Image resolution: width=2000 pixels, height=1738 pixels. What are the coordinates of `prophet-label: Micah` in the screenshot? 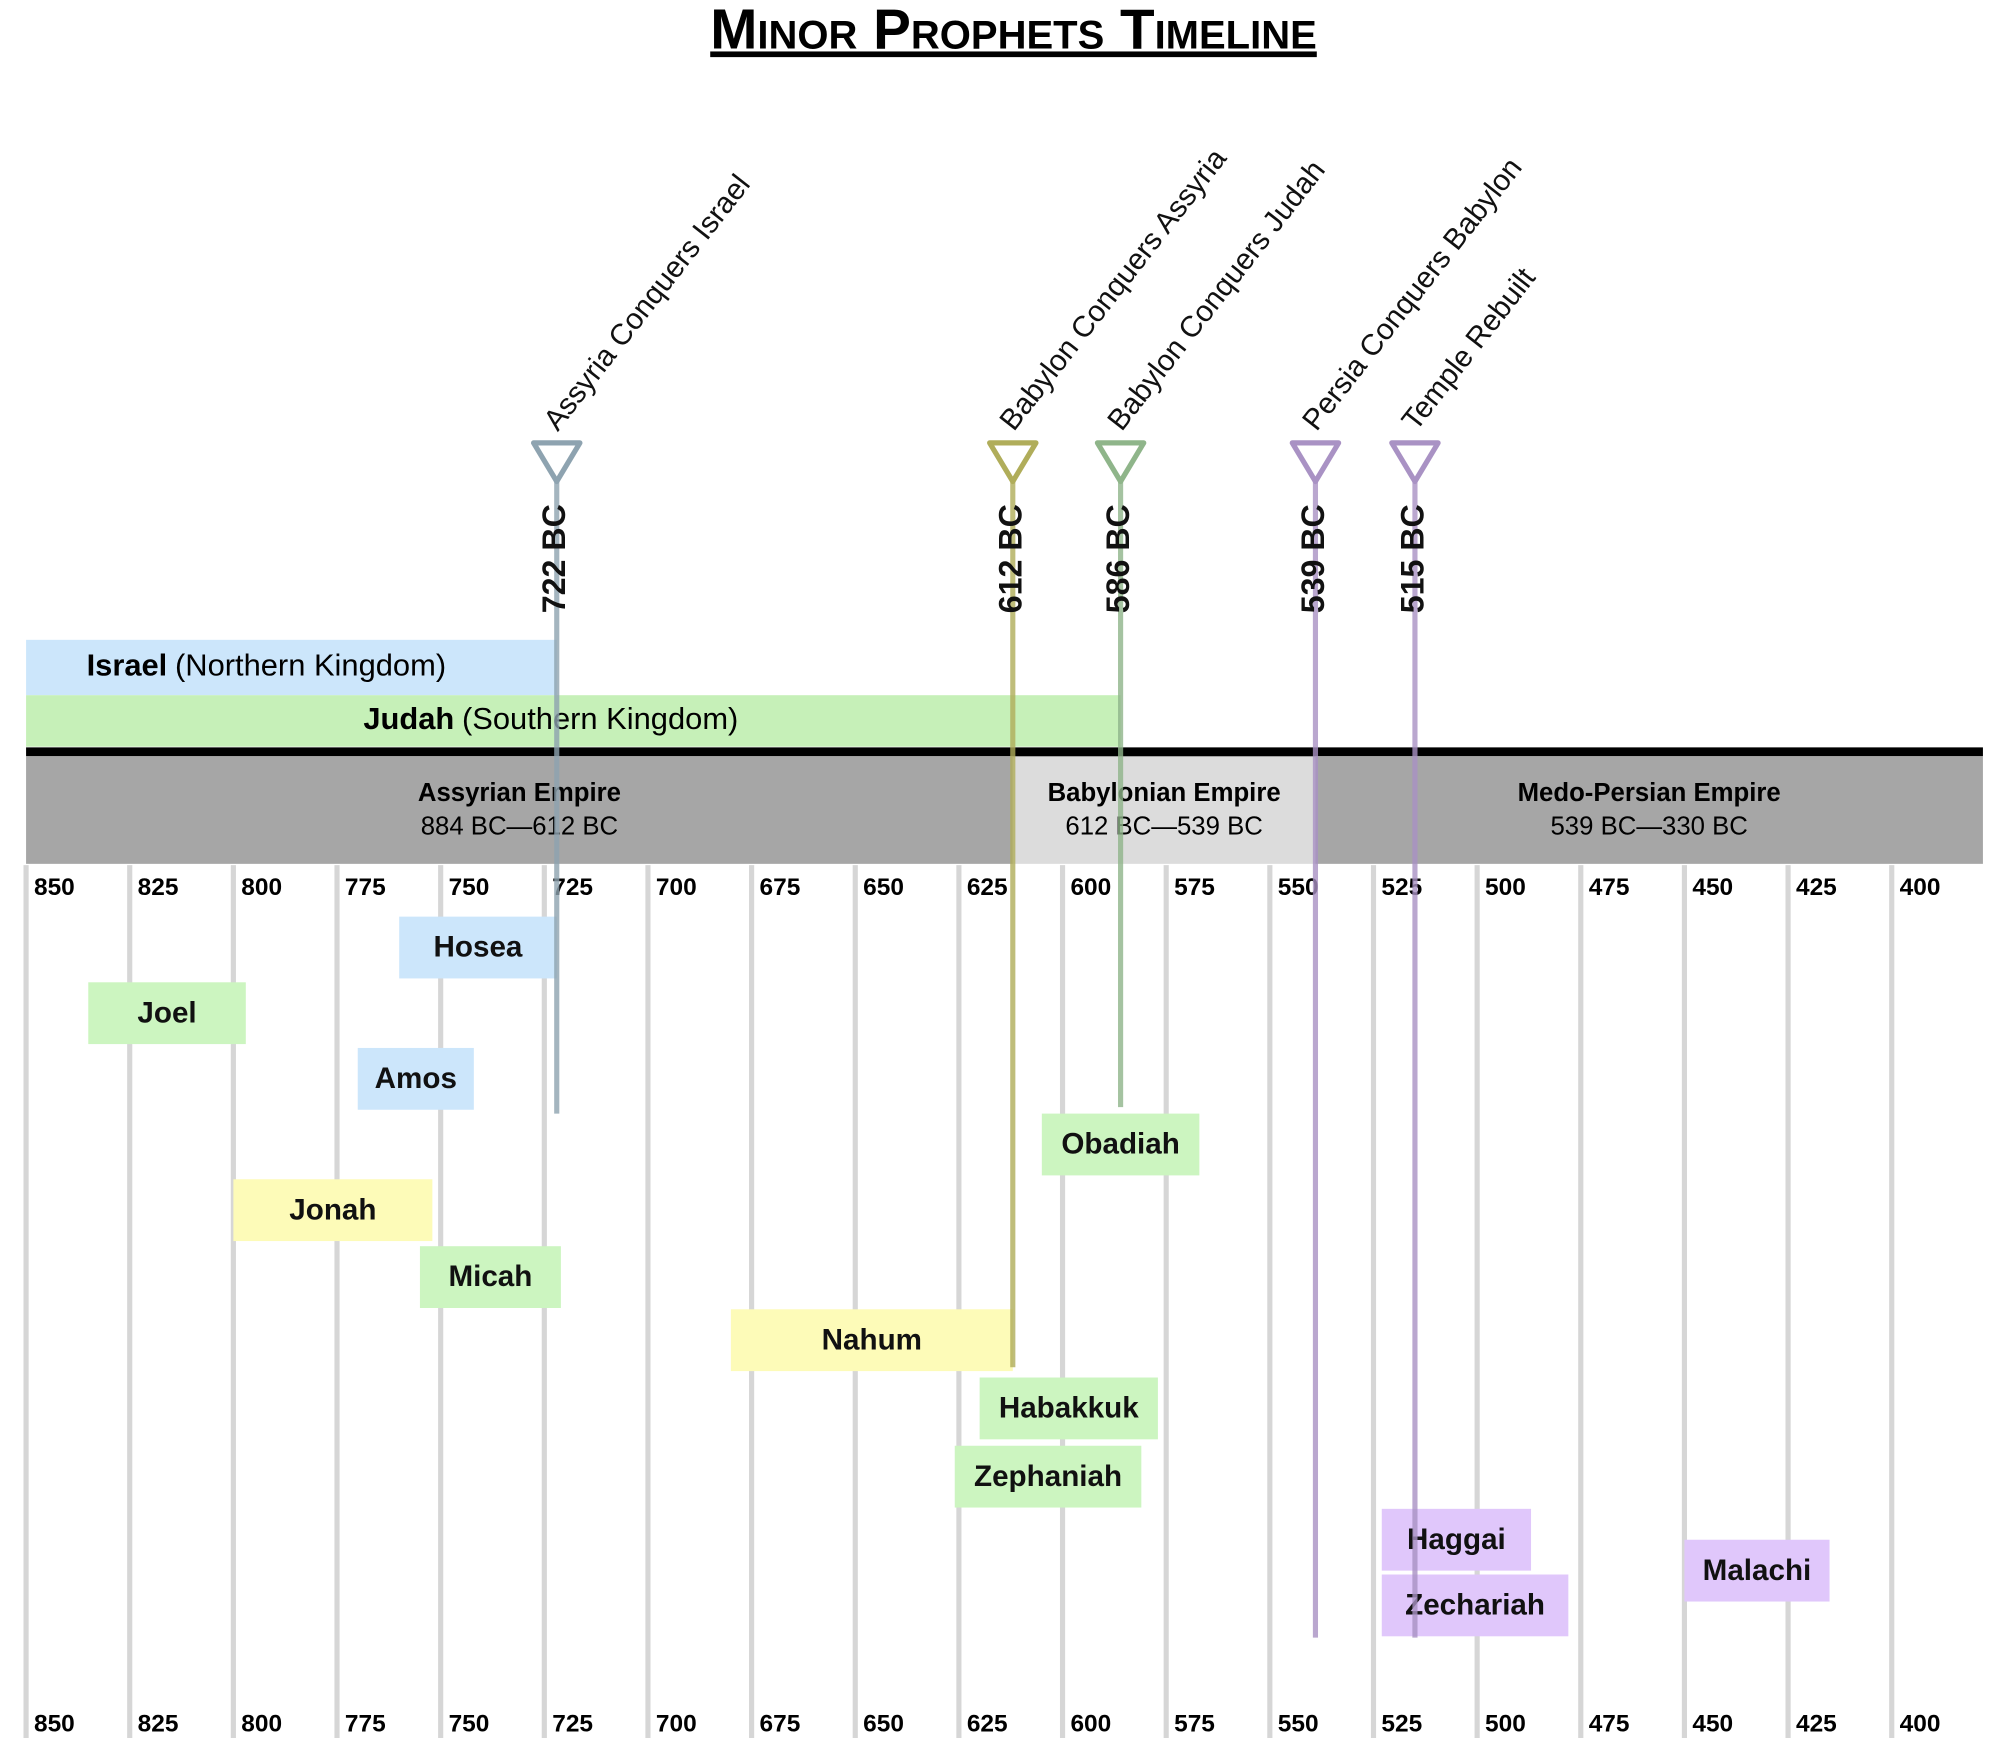 It's located at (490, 1276).